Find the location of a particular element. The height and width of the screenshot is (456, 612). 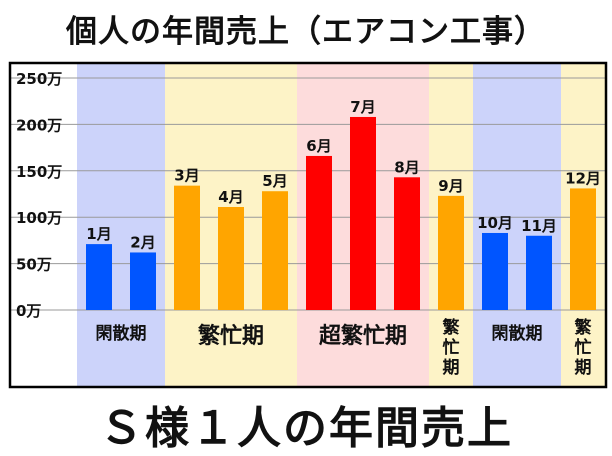

bar-category-label: 9月 is located at coordinates (450, 186).